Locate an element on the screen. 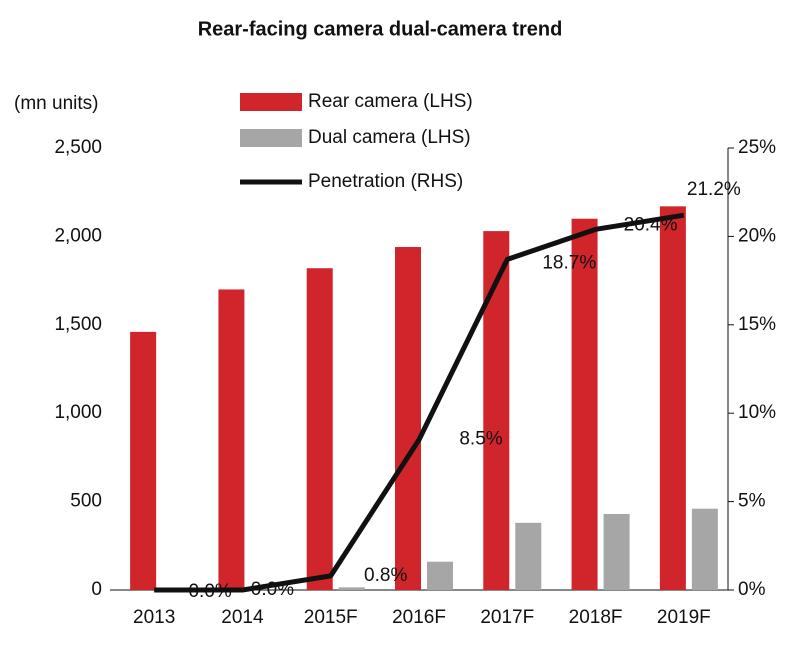 The image size is (812, 647). legend-label: Dual camera (LHS) is located at coordinates (389, 137).